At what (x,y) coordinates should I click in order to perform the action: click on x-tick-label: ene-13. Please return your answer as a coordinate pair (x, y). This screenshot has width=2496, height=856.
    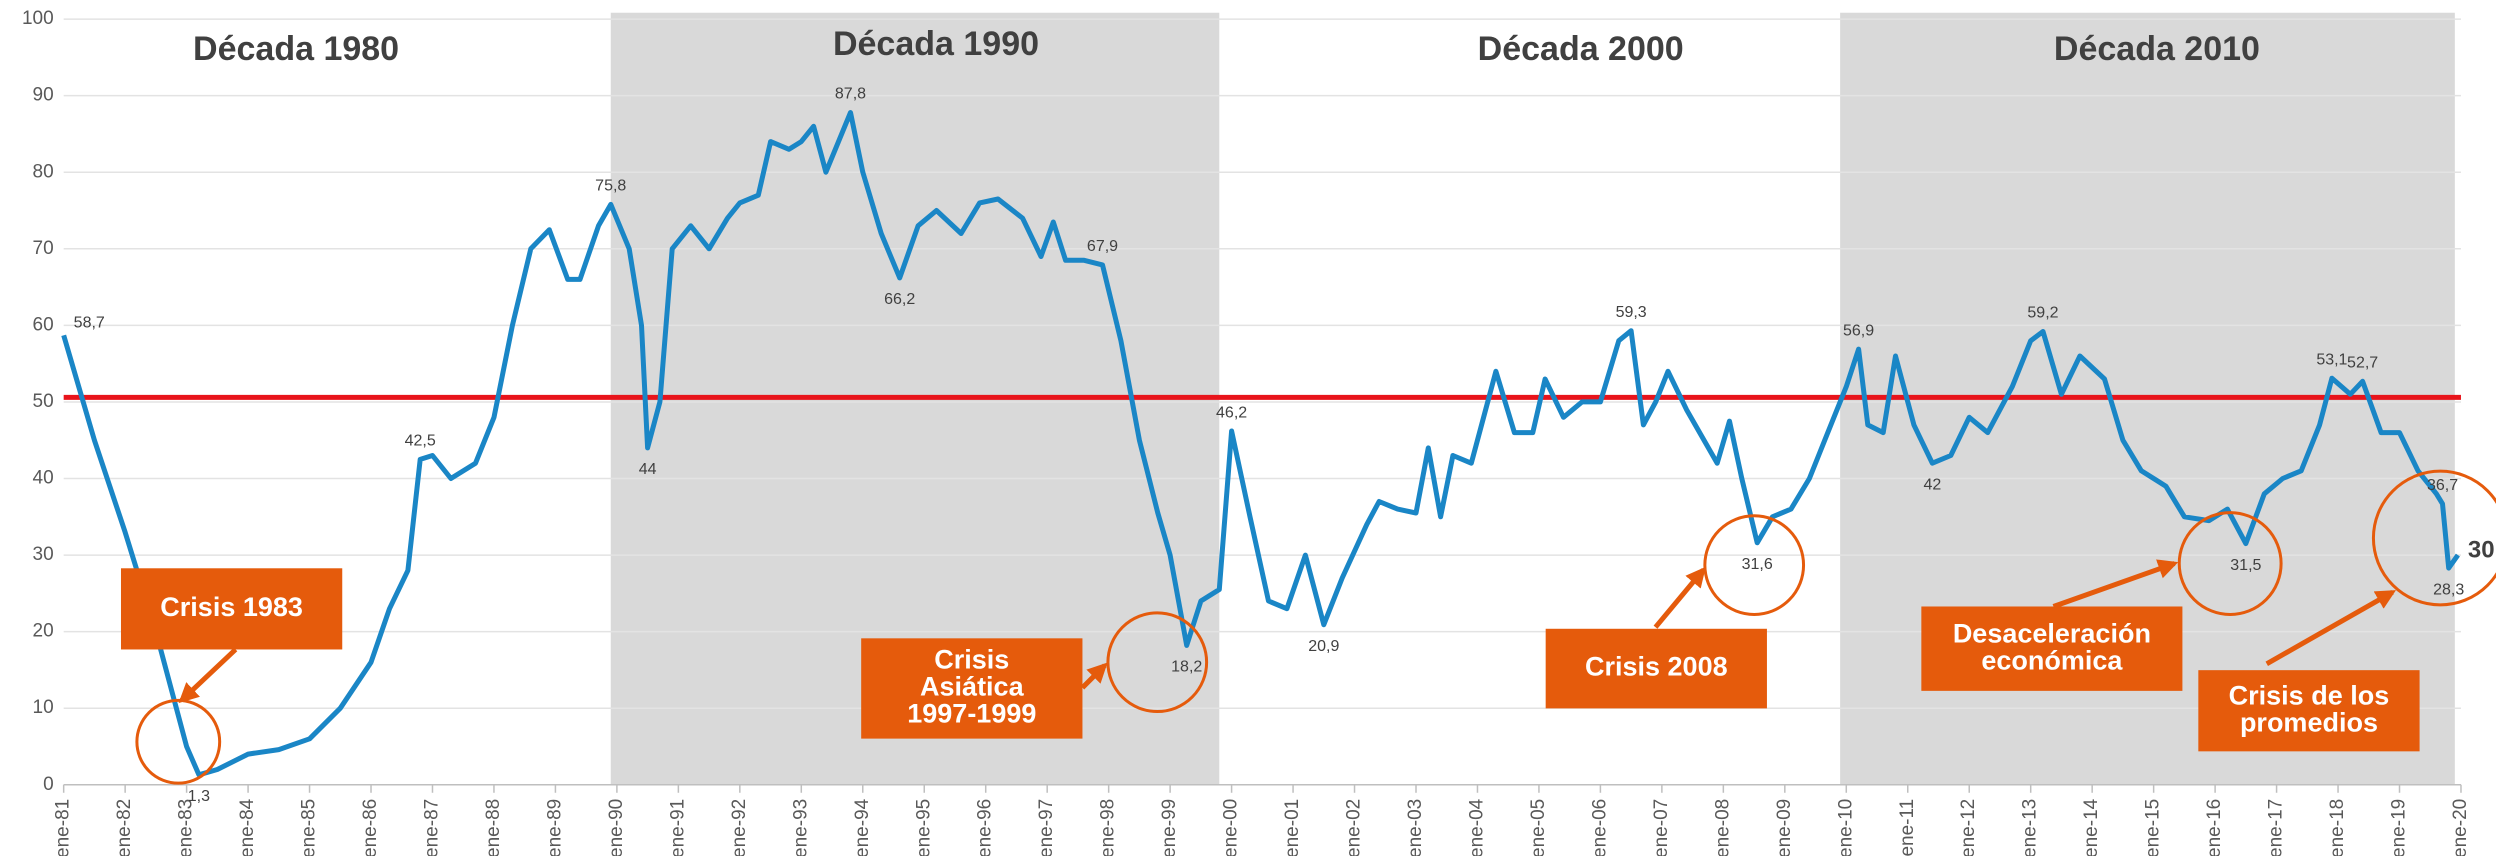
    Looking at the image, I should click on (2030, 827).